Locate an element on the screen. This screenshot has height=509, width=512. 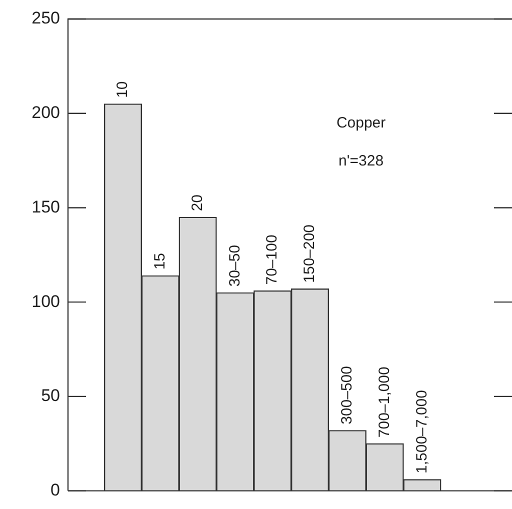
x-tick-label: 150–200 is located at coordinates (309, 253).